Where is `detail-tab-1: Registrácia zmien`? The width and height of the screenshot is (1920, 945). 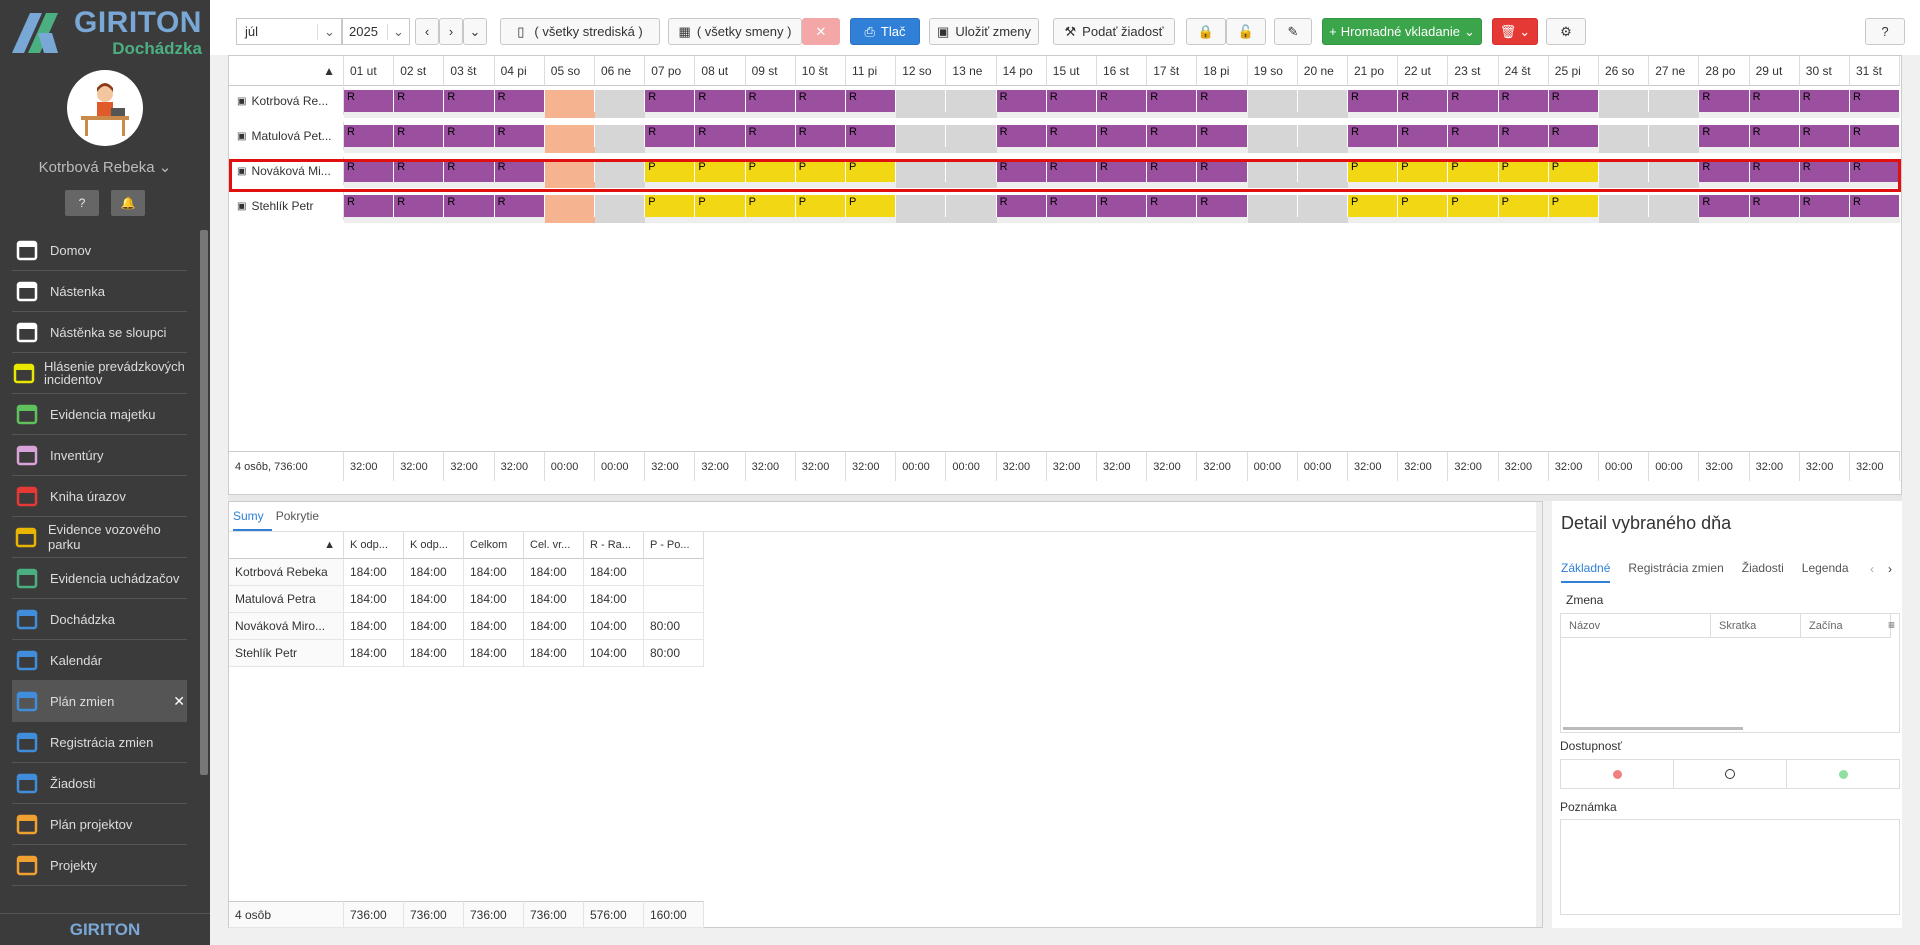 detail-tab-1: Registrácia zmien is located at coordinates (1676, 568).